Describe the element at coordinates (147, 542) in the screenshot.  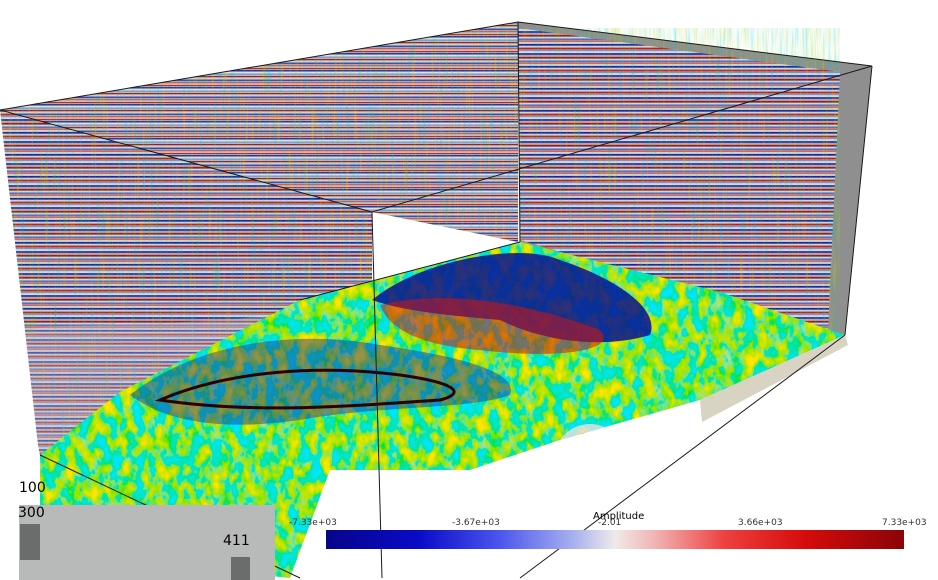
I see `orientation-widget` at that location.